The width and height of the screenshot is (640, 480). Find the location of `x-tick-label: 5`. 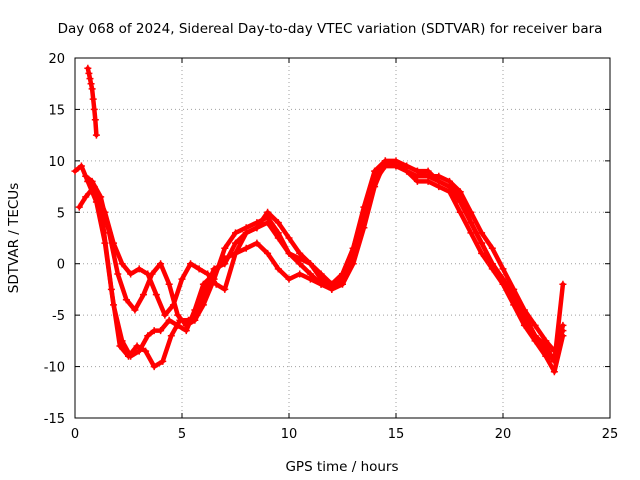

x-tick-label: 5 is located at coordinates (182, 434).